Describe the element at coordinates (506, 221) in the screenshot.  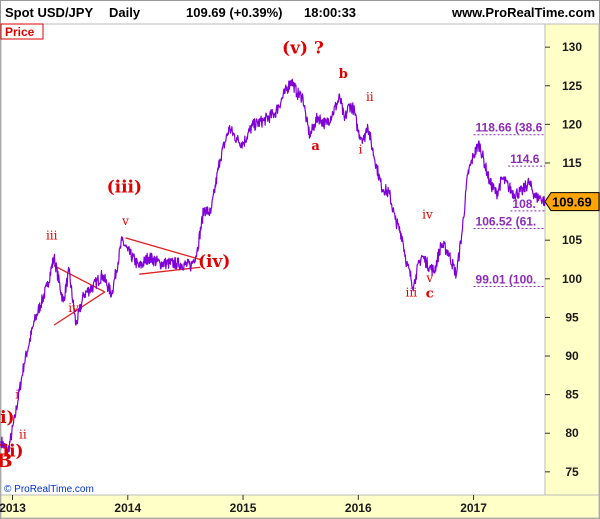
I see `fib-level-label: 106.52 (61.` at that location.